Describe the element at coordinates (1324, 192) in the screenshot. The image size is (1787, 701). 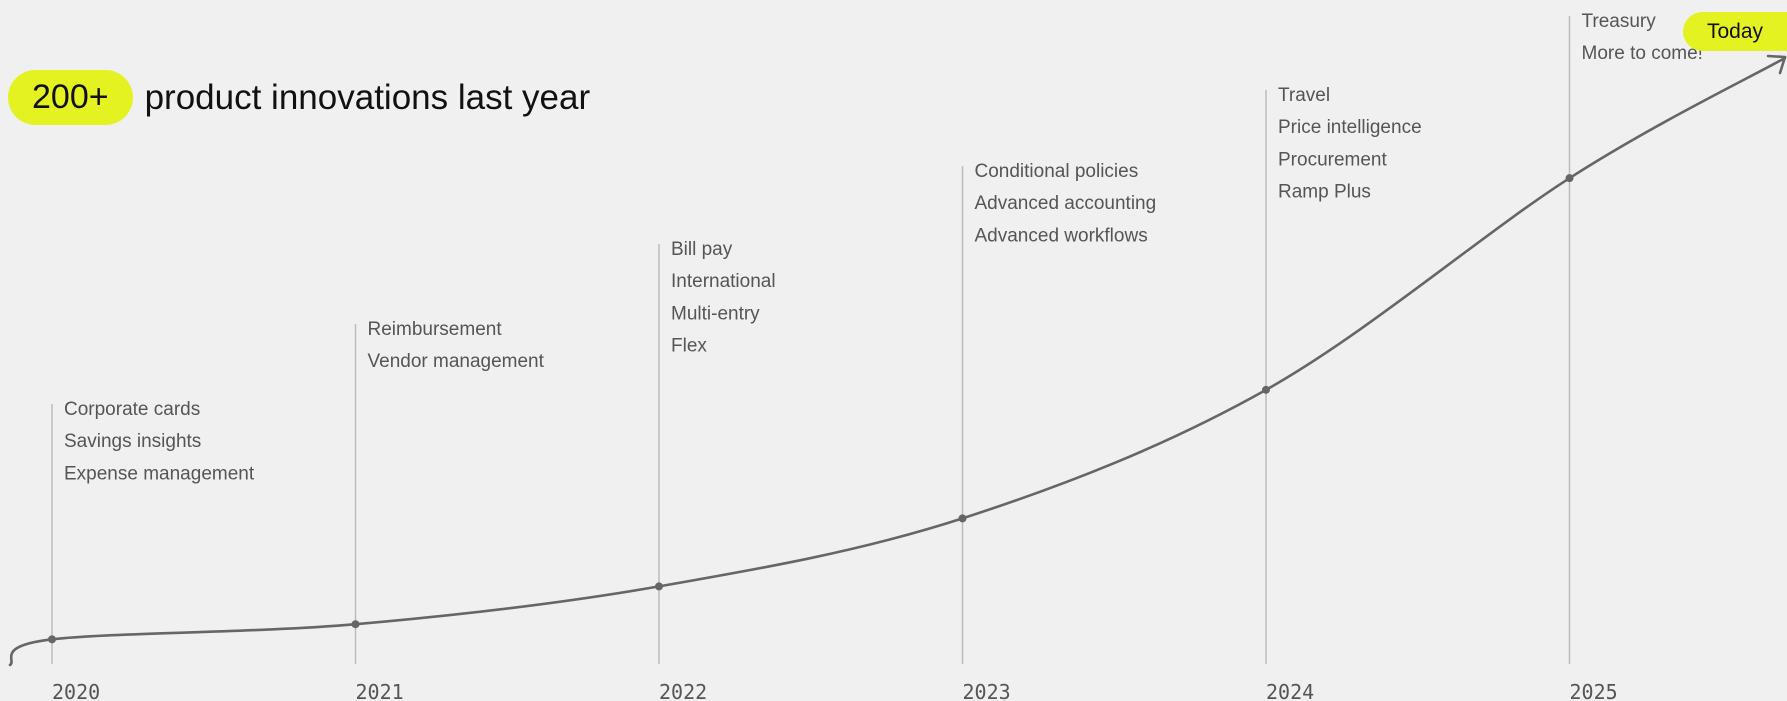
I see `feature-label: Ramp Plus` at that location.